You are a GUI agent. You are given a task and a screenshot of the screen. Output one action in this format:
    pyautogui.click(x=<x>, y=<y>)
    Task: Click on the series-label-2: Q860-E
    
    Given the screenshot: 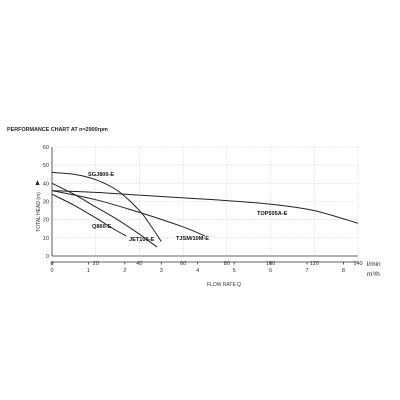 What is the action you would take?
    pyautogui.click(x=102, y=227)
    